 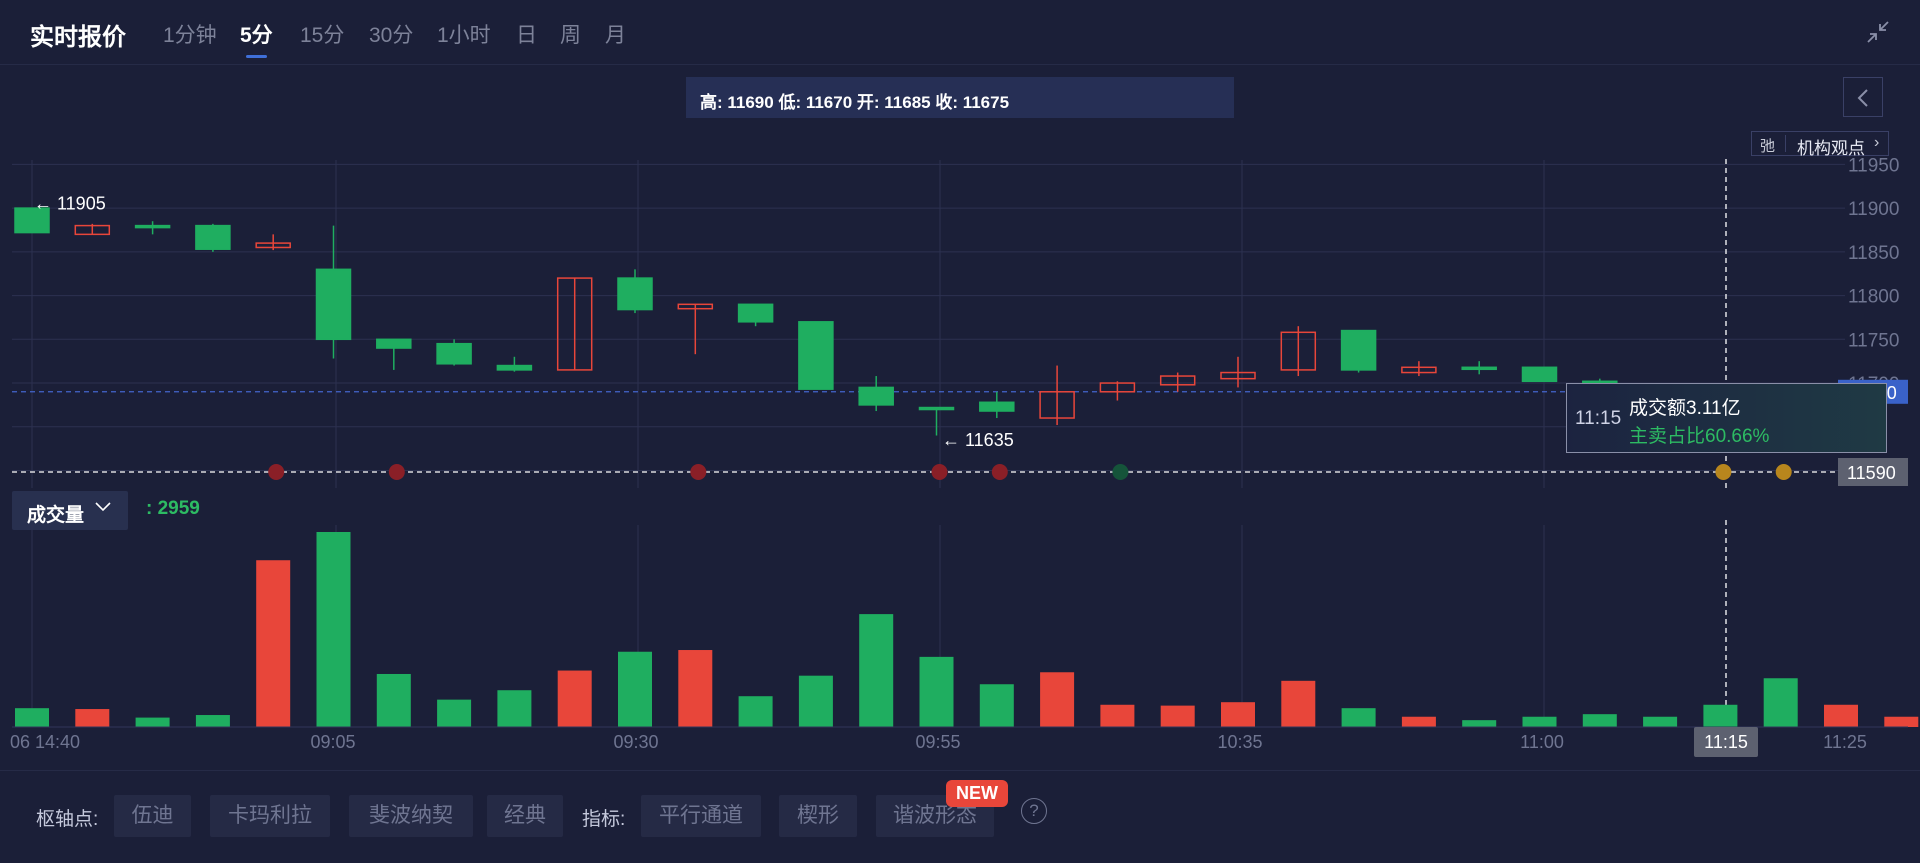 I want to click on chevron-down-icon, so click(x=103, y=507).